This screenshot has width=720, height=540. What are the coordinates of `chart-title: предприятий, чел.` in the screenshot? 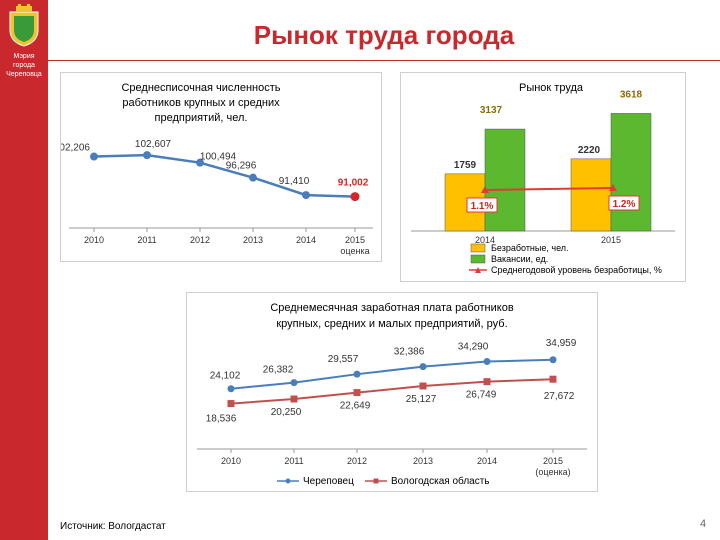 It's located at (201, 118).